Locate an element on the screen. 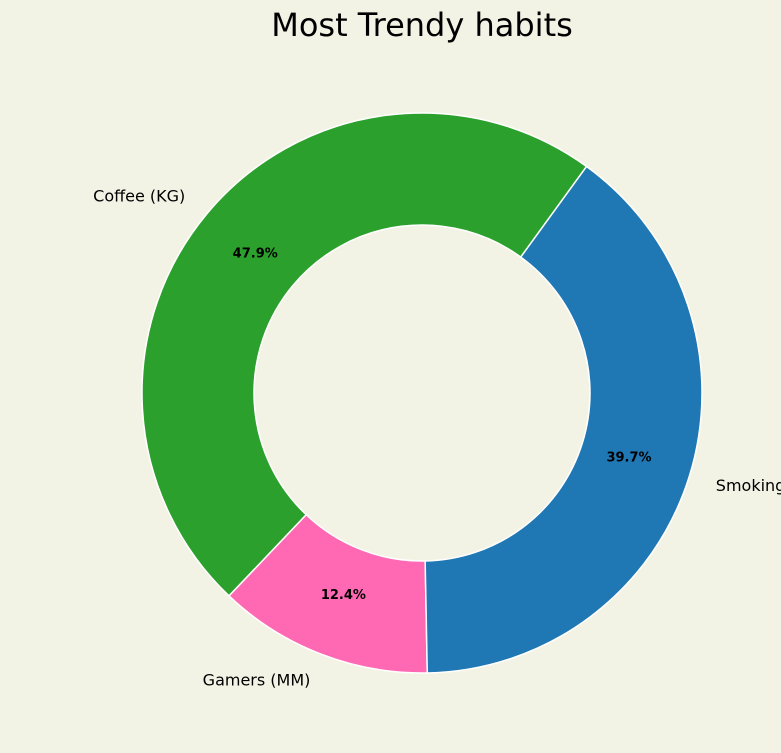 This screenshot has height=753, width=781. slice-category-label-2: Smoking Rate (%) is located at coordinates (748, 485).